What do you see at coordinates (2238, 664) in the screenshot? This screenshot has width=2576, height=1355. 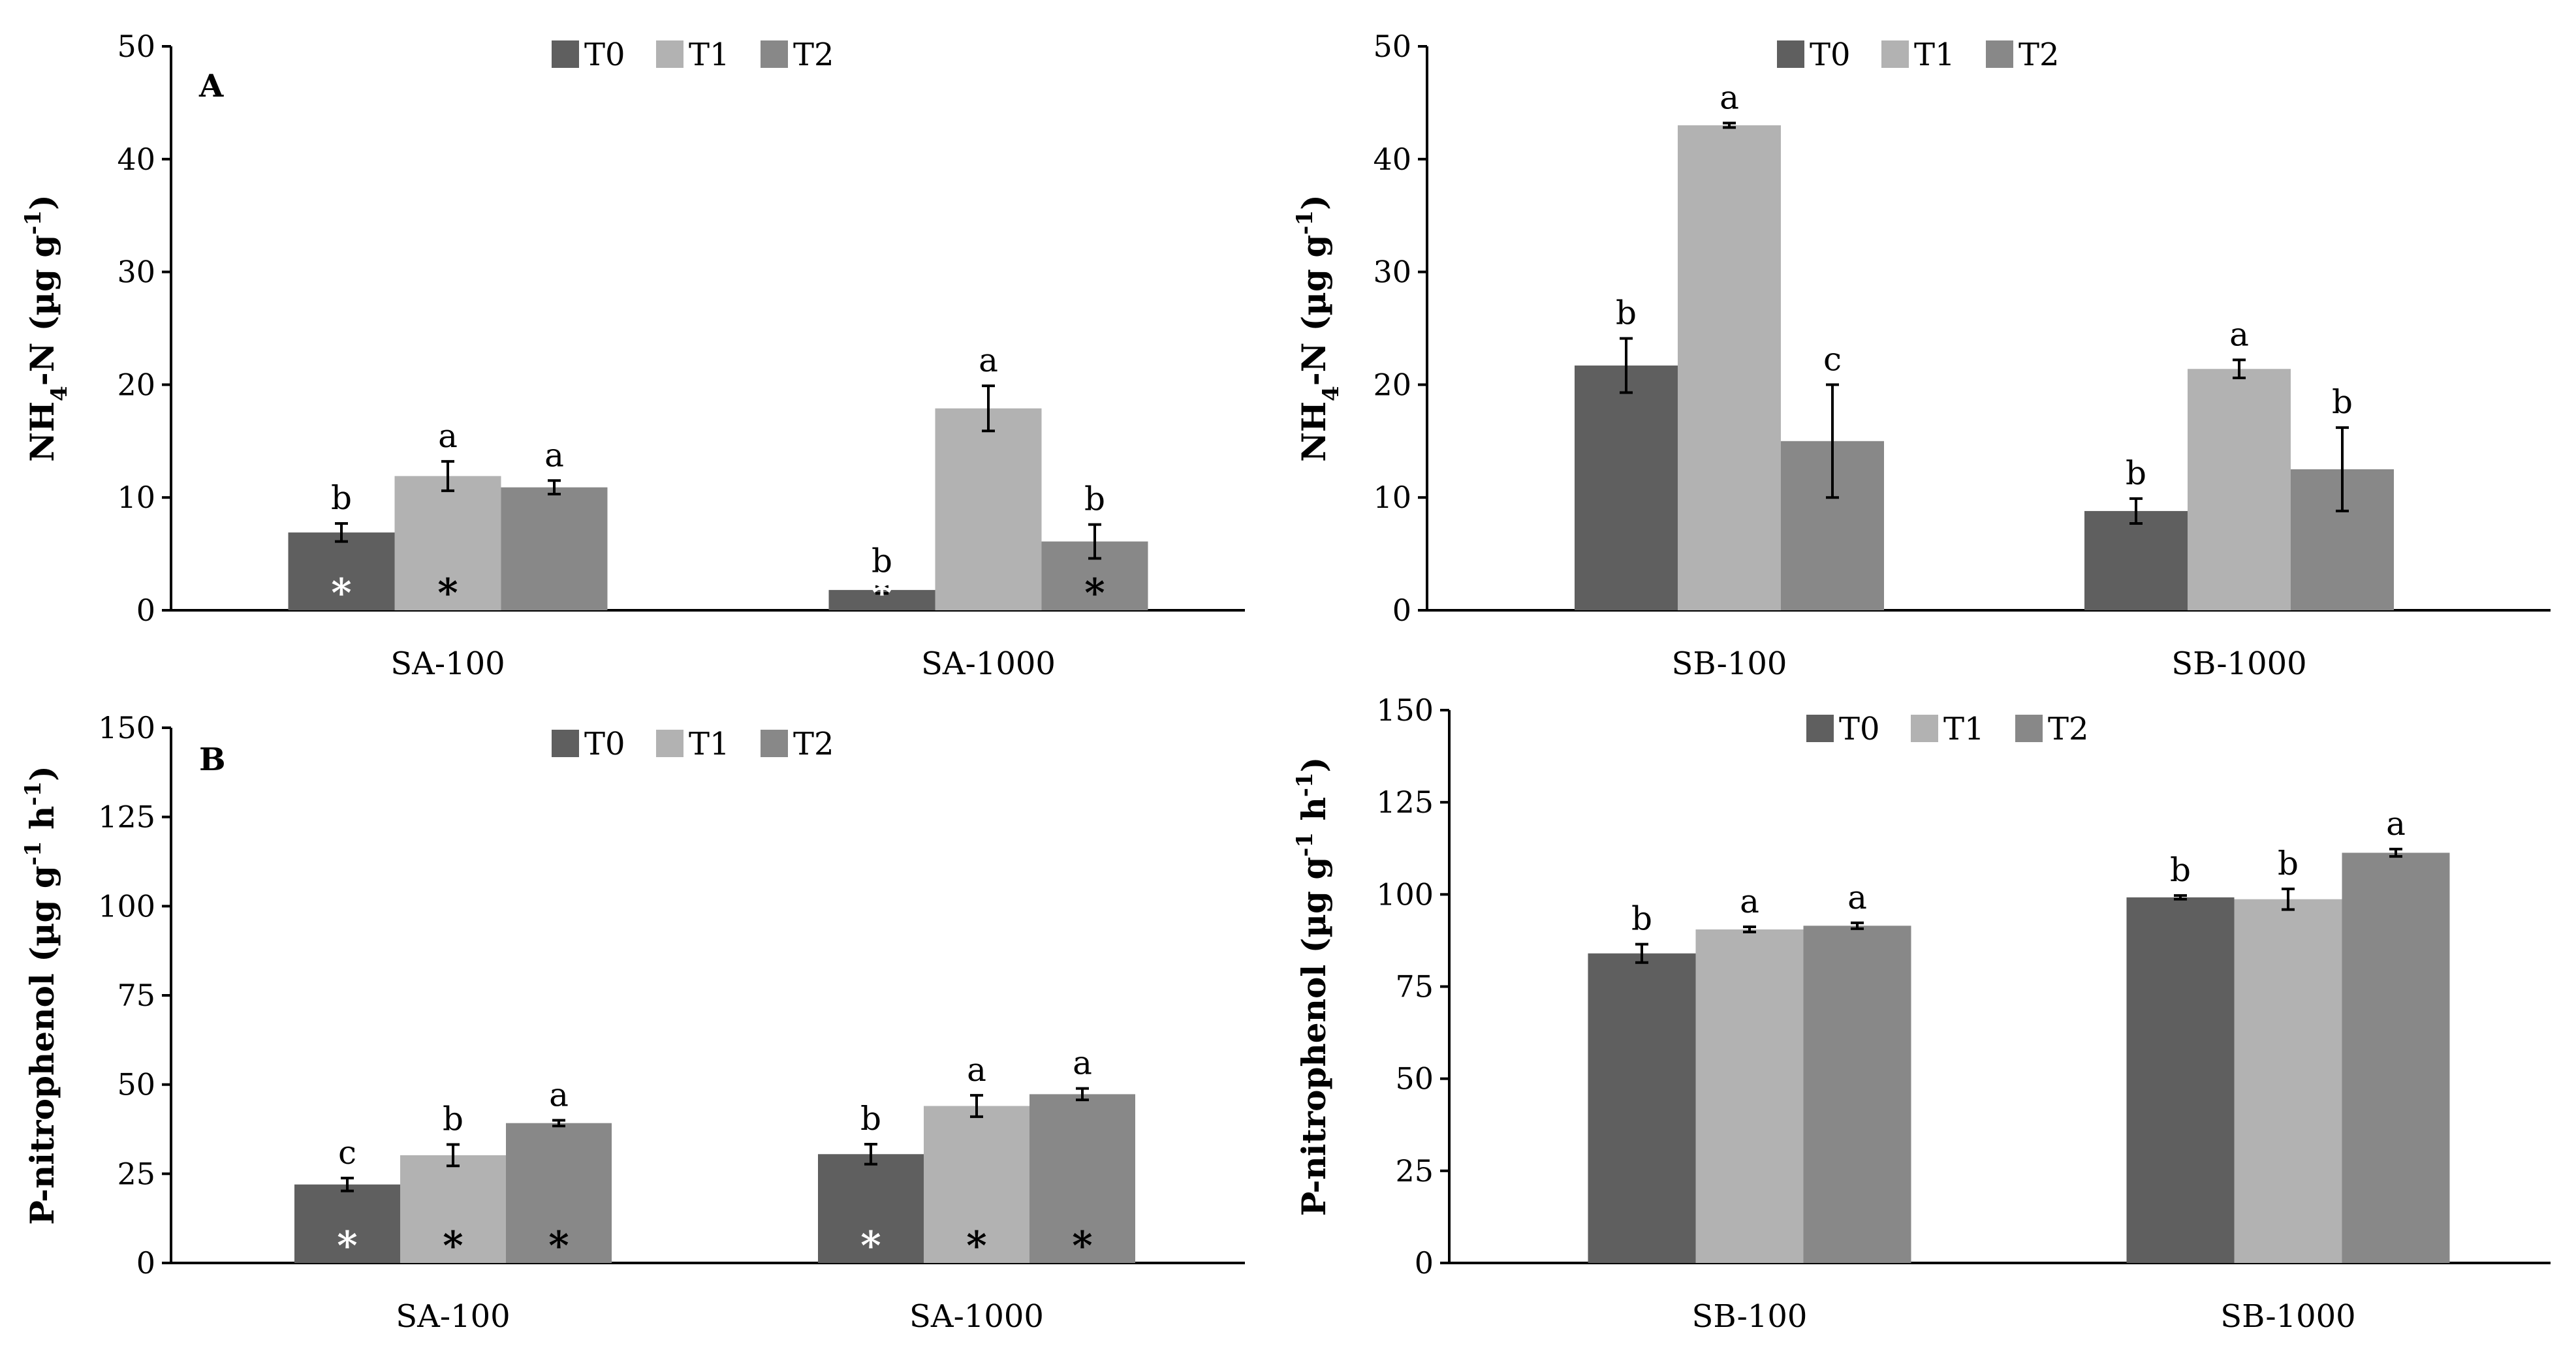 I see `x-category-label: SB-1000` at bounding box center [2238, 664].